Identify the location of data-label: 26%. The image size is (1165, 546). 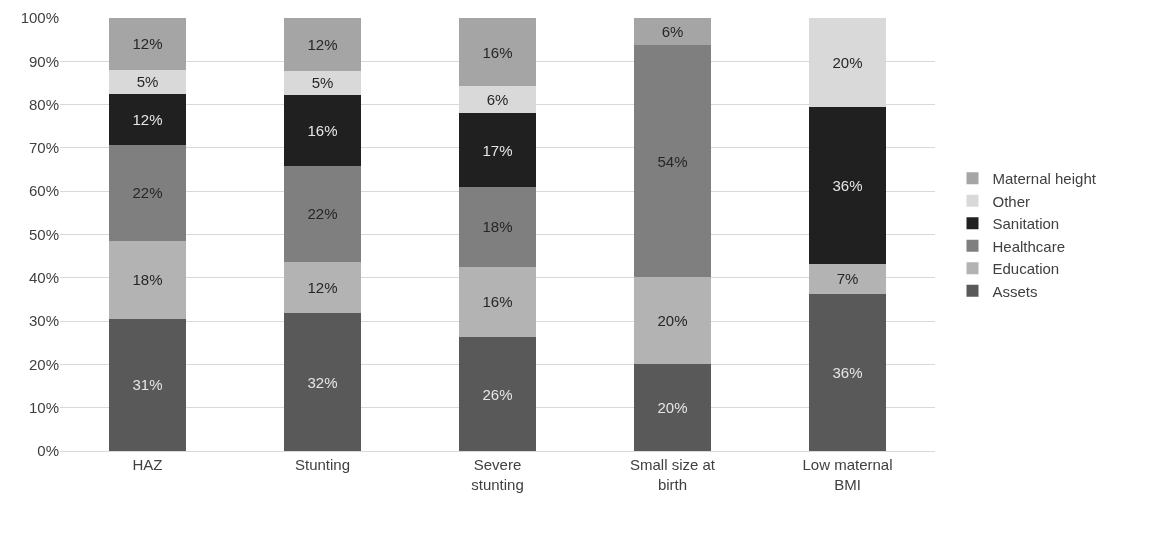
(497, 394).